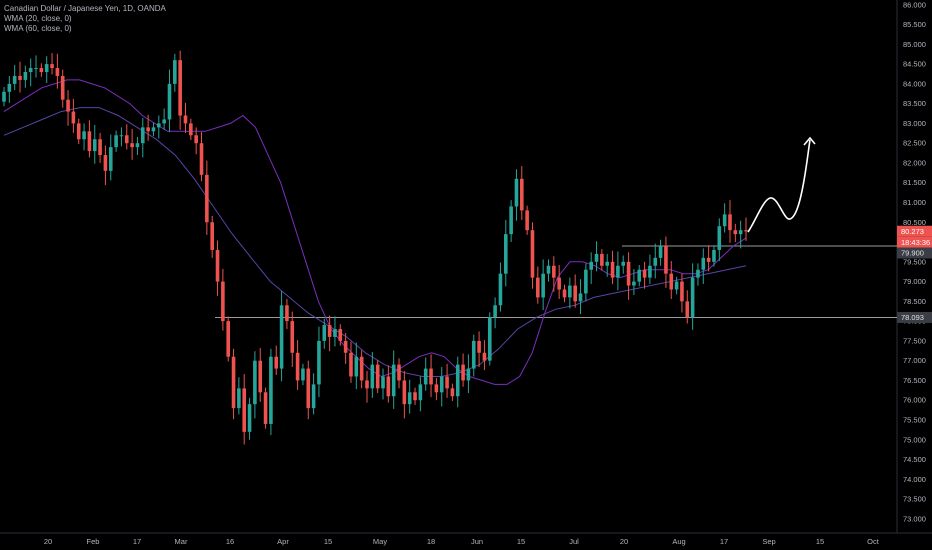 The image size is (932, 550). I want to click on y-tick-label: 83.500, so click(914, 103).